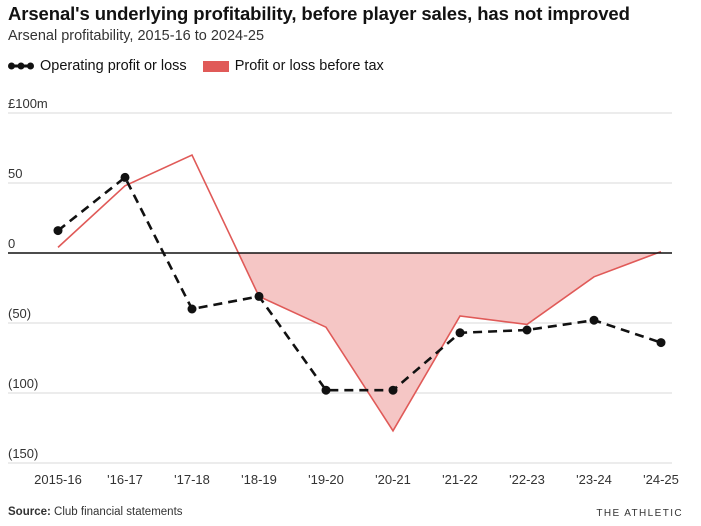  I want to click on legend-key-pbt, so click(215, 66).